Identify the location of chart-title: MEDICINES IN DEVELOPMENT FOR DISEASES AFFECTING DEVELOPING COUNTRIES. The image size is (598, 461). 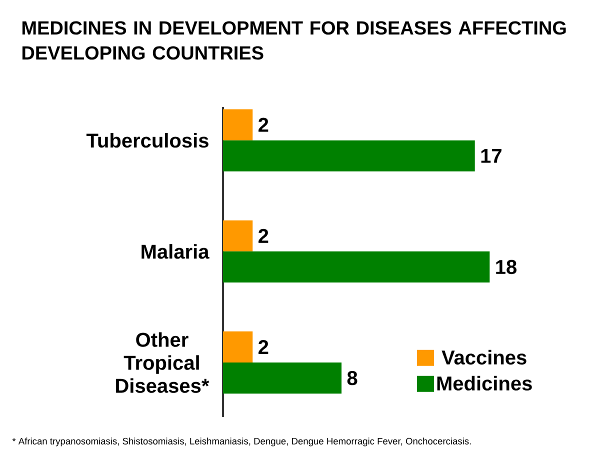
(294, 40).